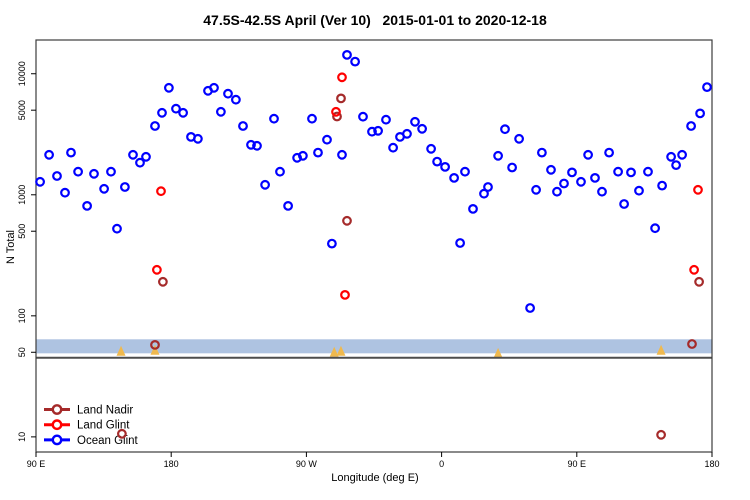  Describe the element at coordinates (57, 440) in the screenshot. I see `legend-marker` at that location.